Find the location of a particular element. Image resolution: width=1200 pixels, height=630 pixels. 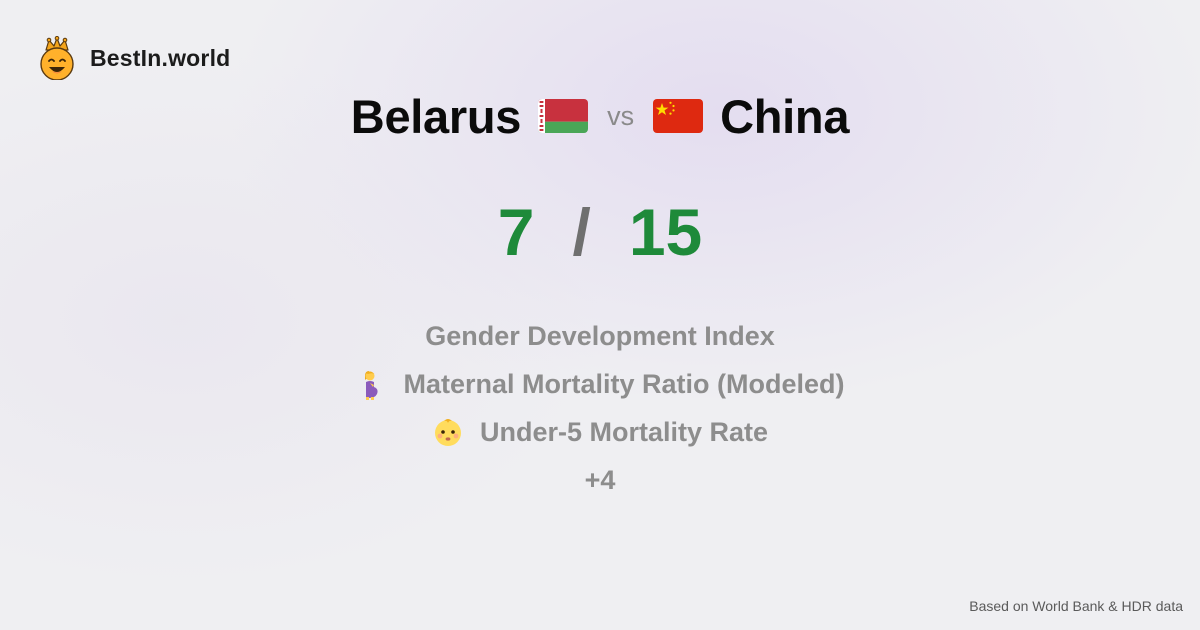

crowned-smiley-icon is located at coordinates (57, 58).